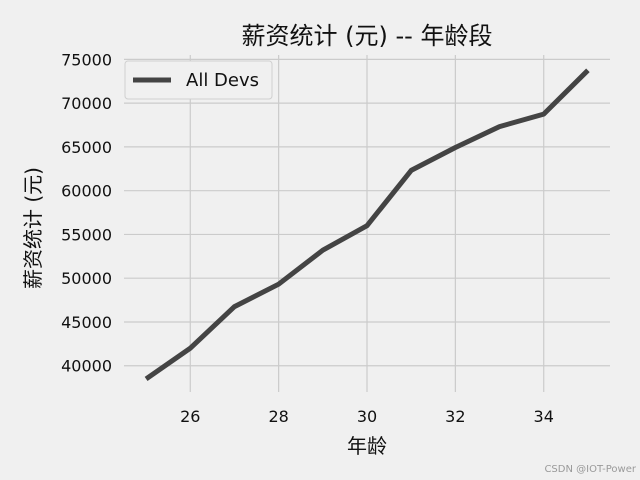 The width and height of the screenshot is (640, 480). Describe the element at coordinates (86, 212) in the screenshot. I see `y-tick-labels: 40000 45000 50000 55000 60000 65000 70000 75000` at that location.